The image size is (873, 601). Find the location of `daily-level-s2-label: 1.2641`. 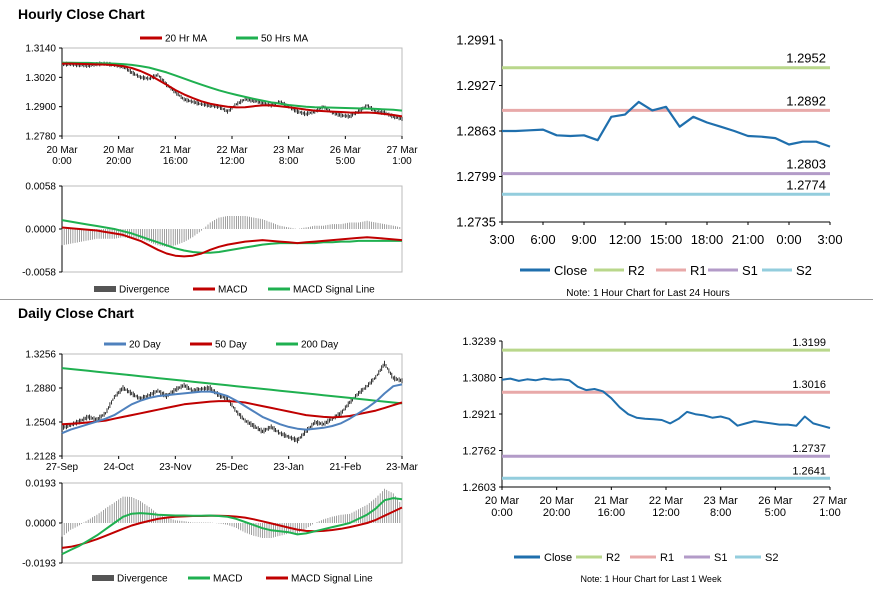

daily-level-s2-label: 1.2641 is located at coordinates (809, 471).